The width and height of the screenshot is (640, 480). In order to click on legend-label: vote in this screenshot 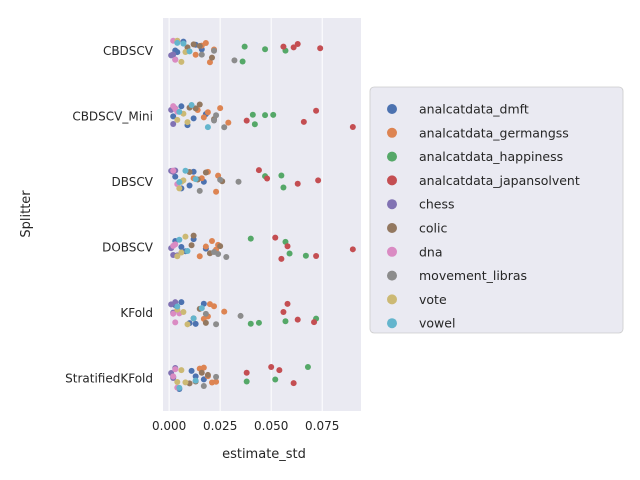, I will do `click(433, 299)`.